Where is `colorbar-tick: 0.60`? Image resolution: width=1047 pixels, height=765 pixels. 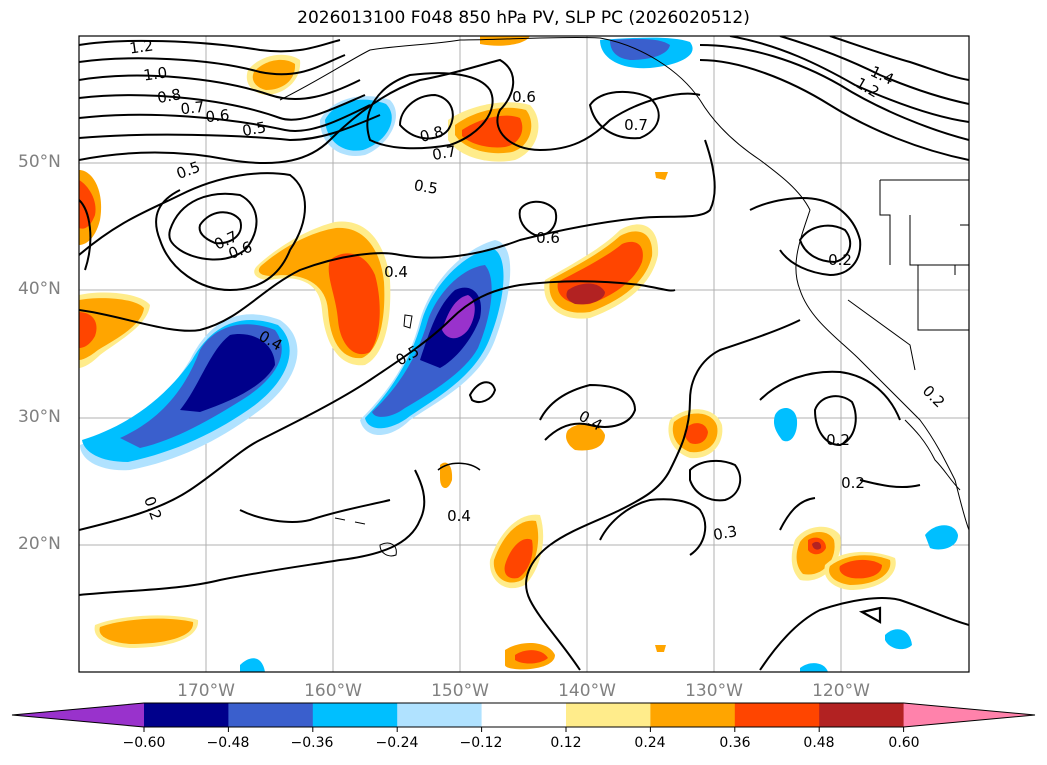
colorbar-tick: 0.60 is located at coordinates (904, 743).